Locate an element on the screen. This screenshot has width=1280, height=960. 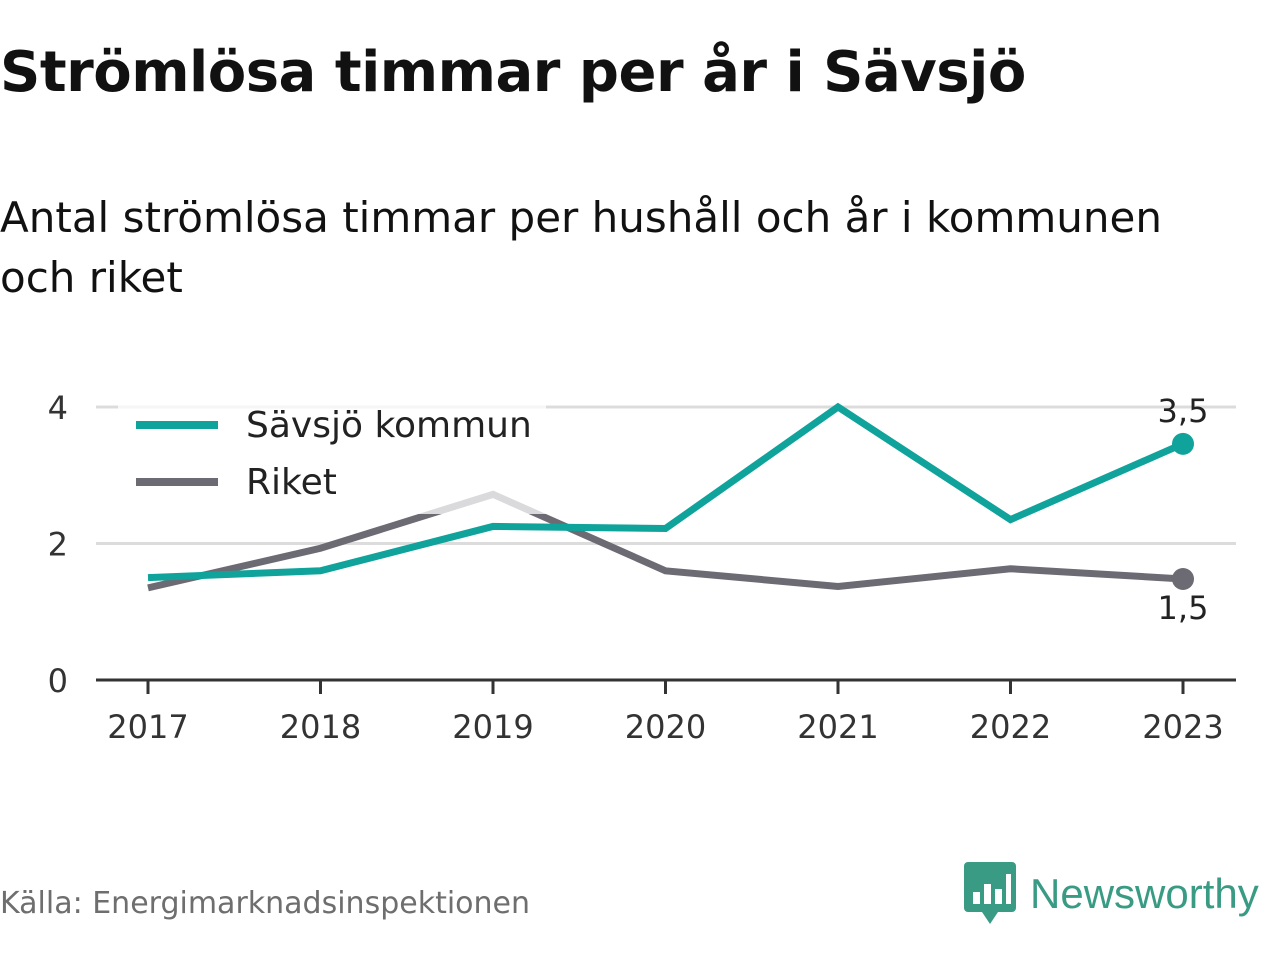
y-tick-label: 2 is located at coordinates (58, 545).